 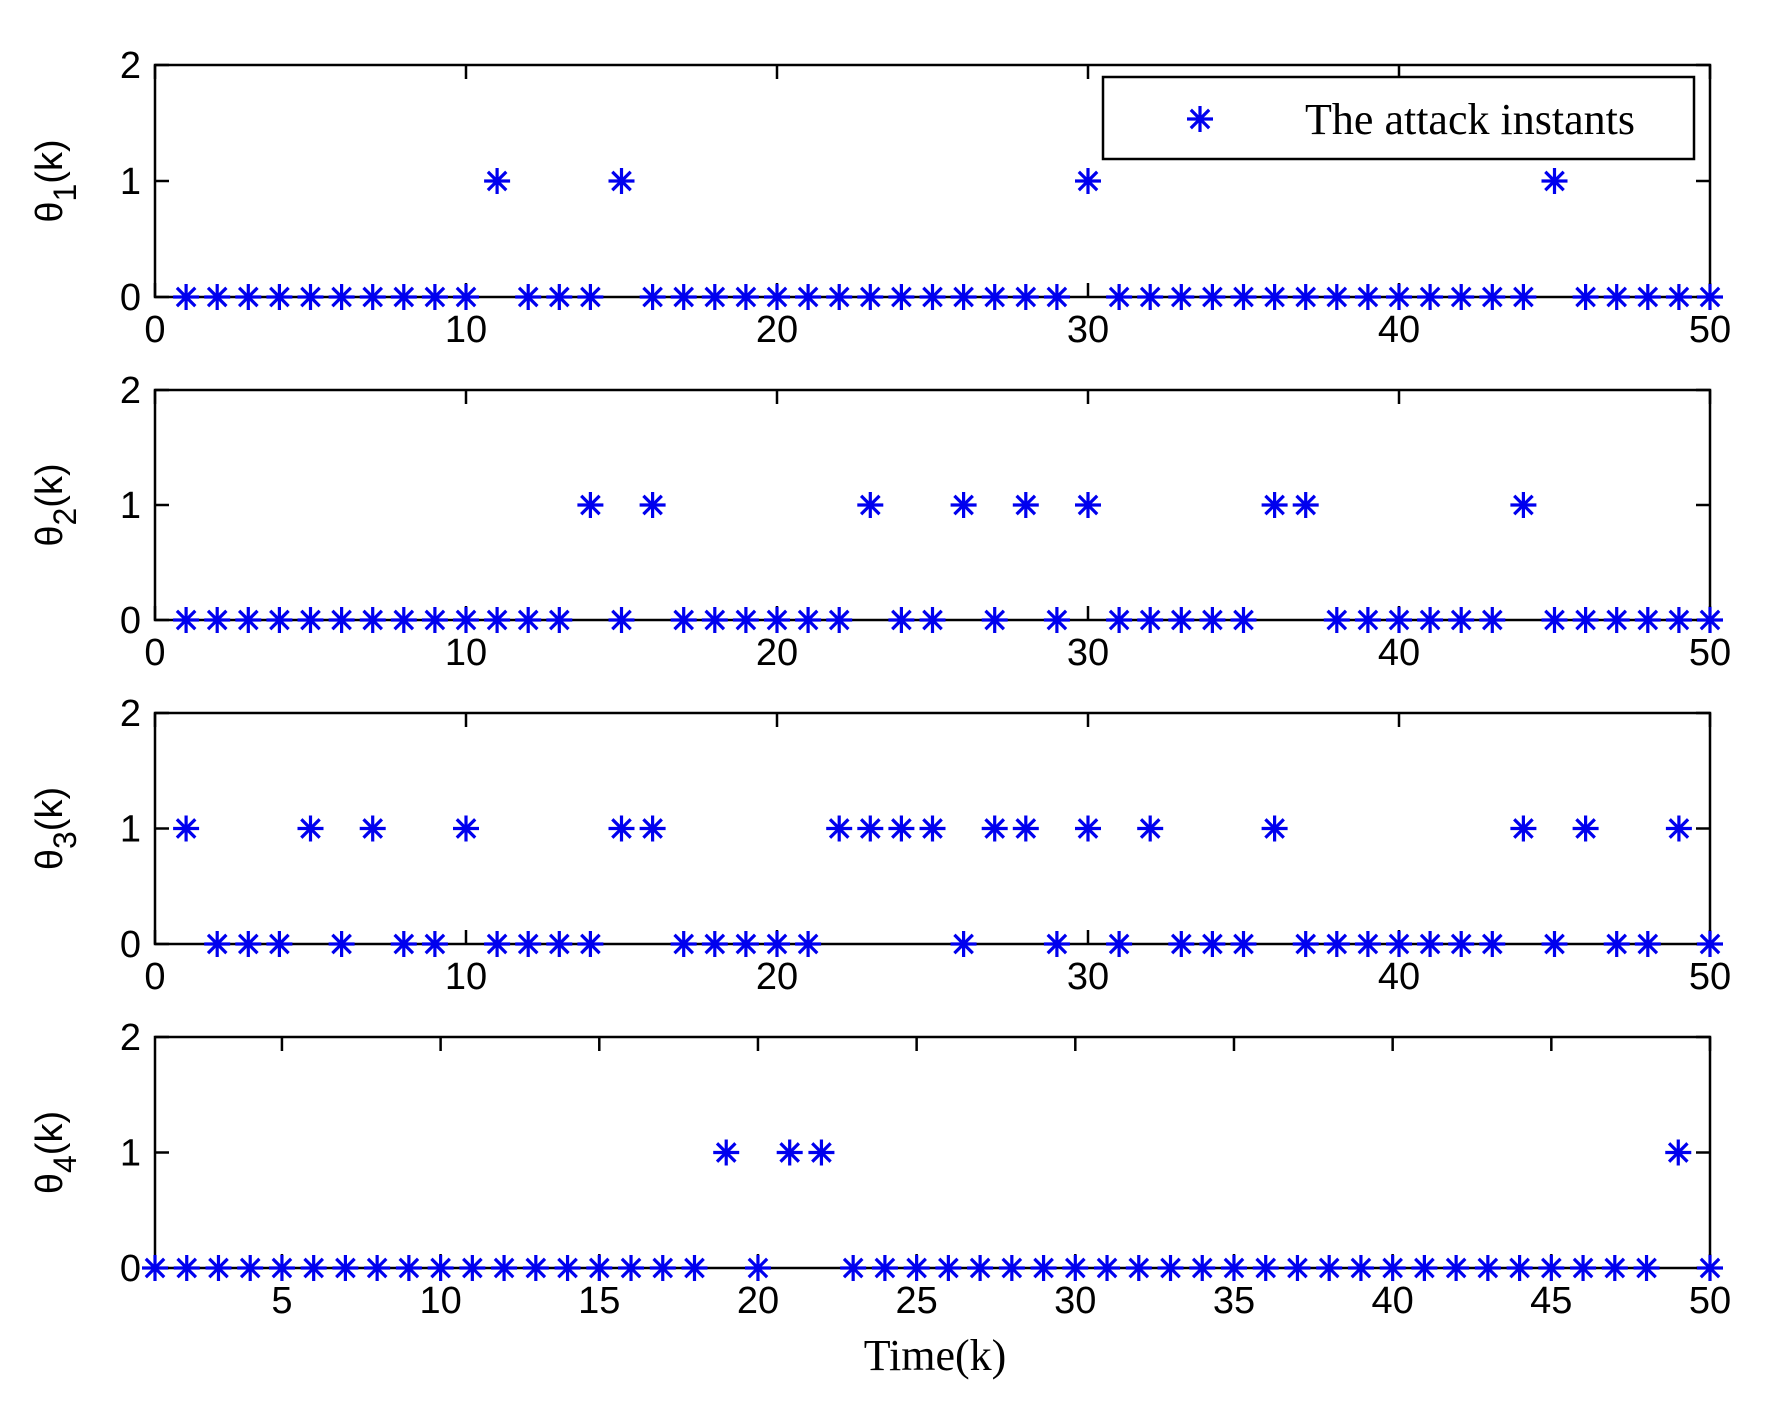 What do you see at coordinates (1551, 1301) in the screenshot?
I see `x-tick-label: 45` at bounding box center [1551, 1301].